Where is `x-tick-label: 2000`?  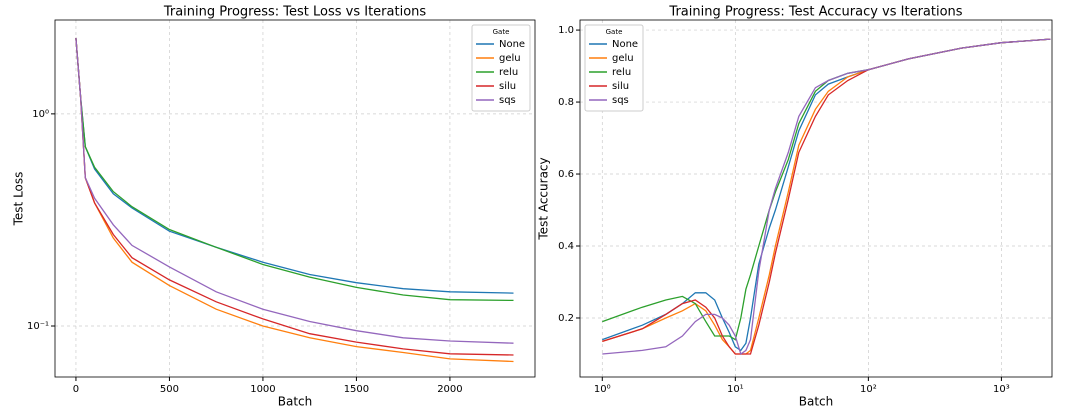
x-tick-label: 2000 is located at coordinates (449, 389).